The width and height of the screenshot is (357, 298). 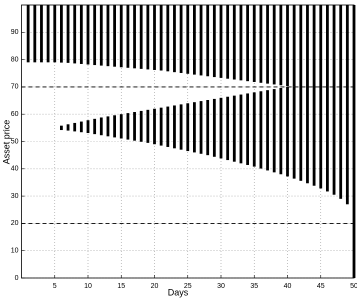 What do you see at coordinates (15, 87) in the screenshot?
I see `y-tick-label: 70` at bounding box center [15, 87].